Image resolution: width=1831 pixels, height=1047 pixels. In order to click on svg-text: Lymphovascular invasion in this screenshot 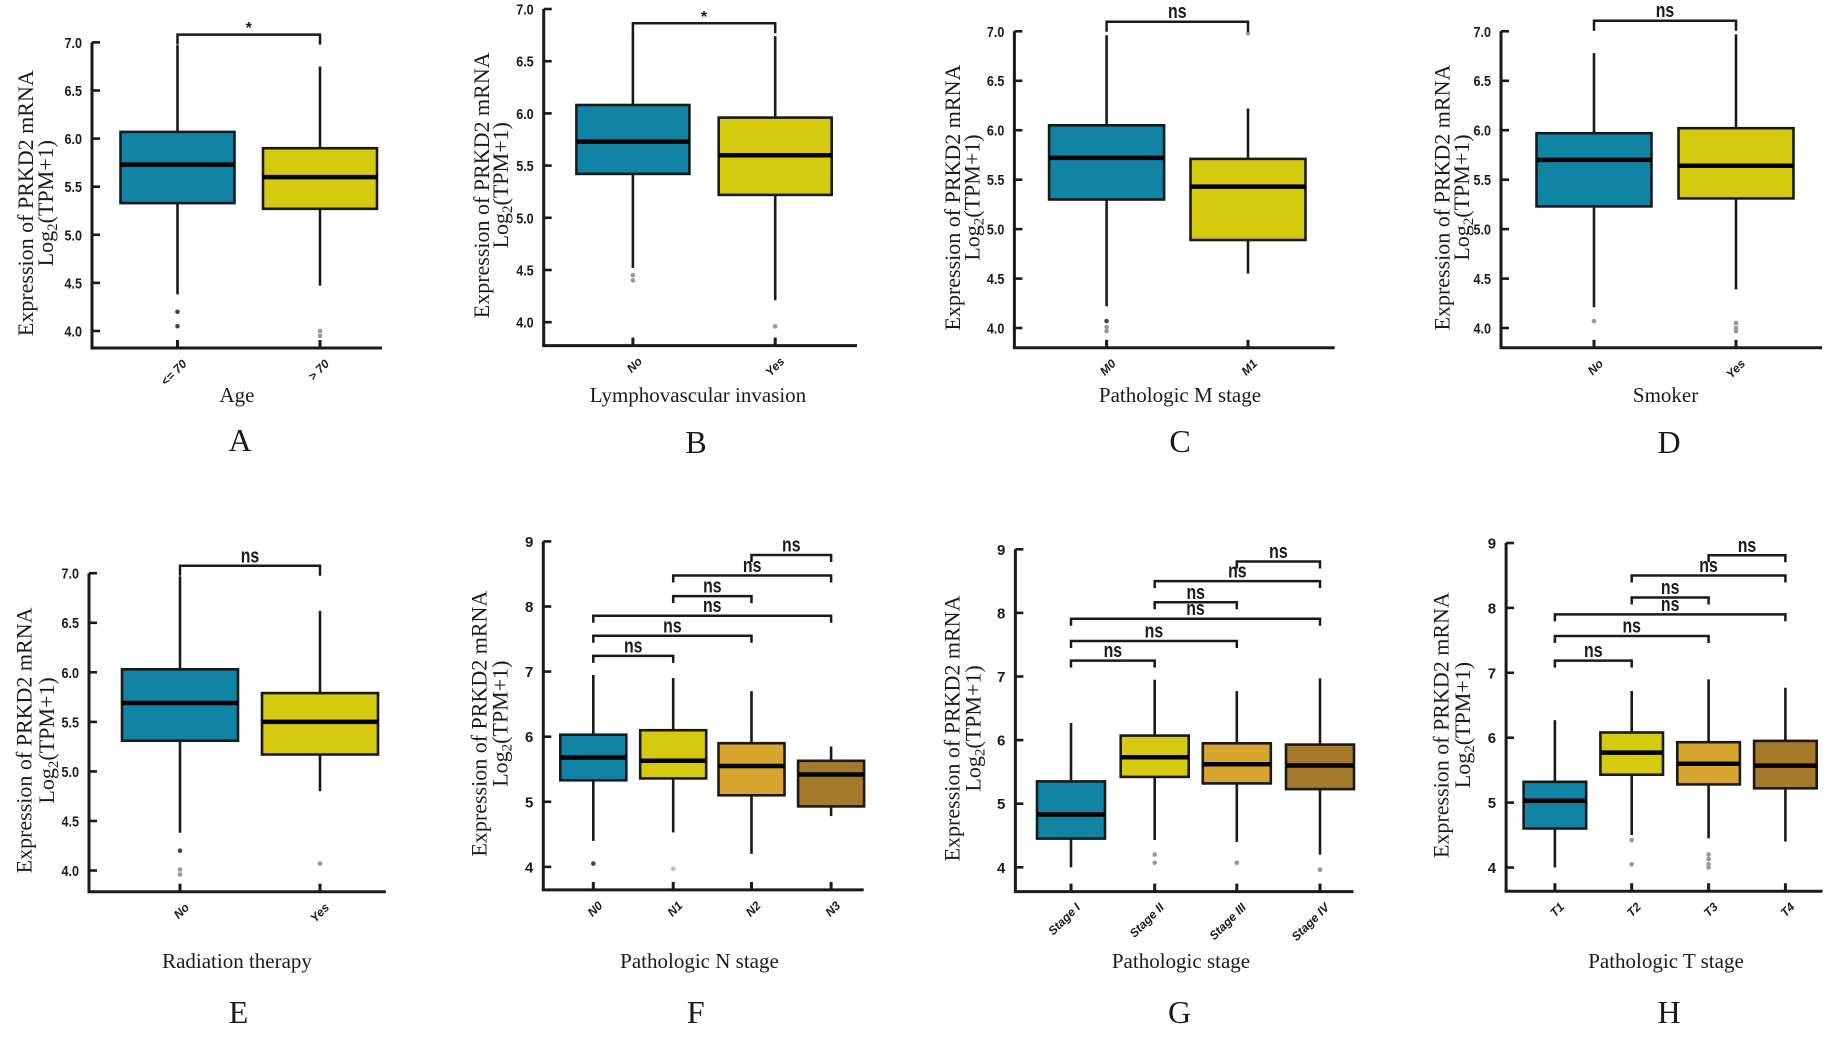, I will do `click(698, 395)`.